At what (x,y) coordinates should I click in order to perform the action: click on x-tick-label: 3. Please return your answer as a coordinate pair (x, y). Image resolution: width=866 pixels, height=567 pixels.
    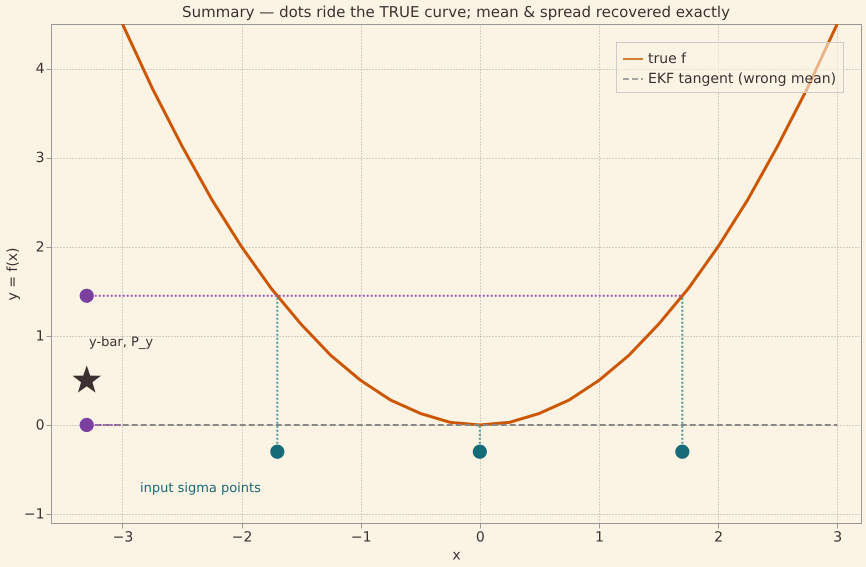
    Looking at the image, I should click on (837, 538).